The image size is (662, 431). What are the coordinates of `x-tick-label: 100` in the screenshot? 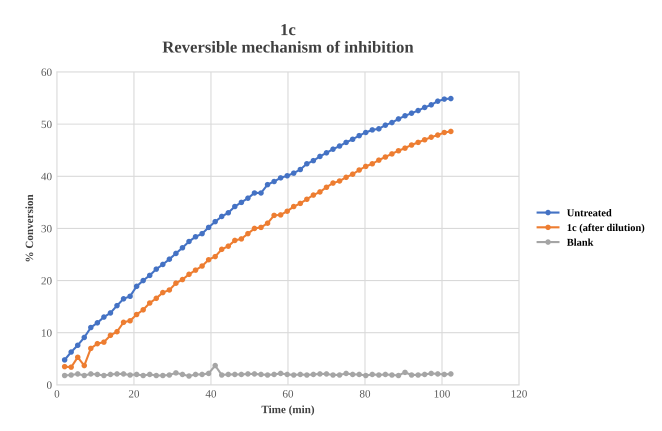 It's located at (442, 394).